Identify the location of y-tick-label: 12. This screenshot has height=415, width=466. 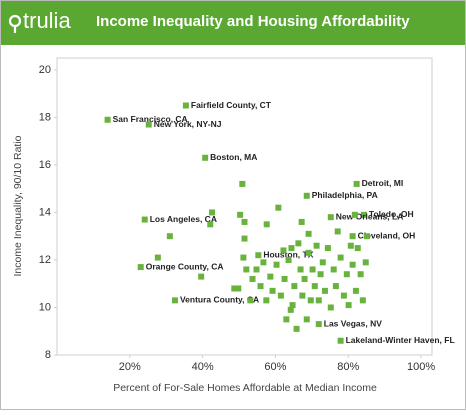
(45, 260).